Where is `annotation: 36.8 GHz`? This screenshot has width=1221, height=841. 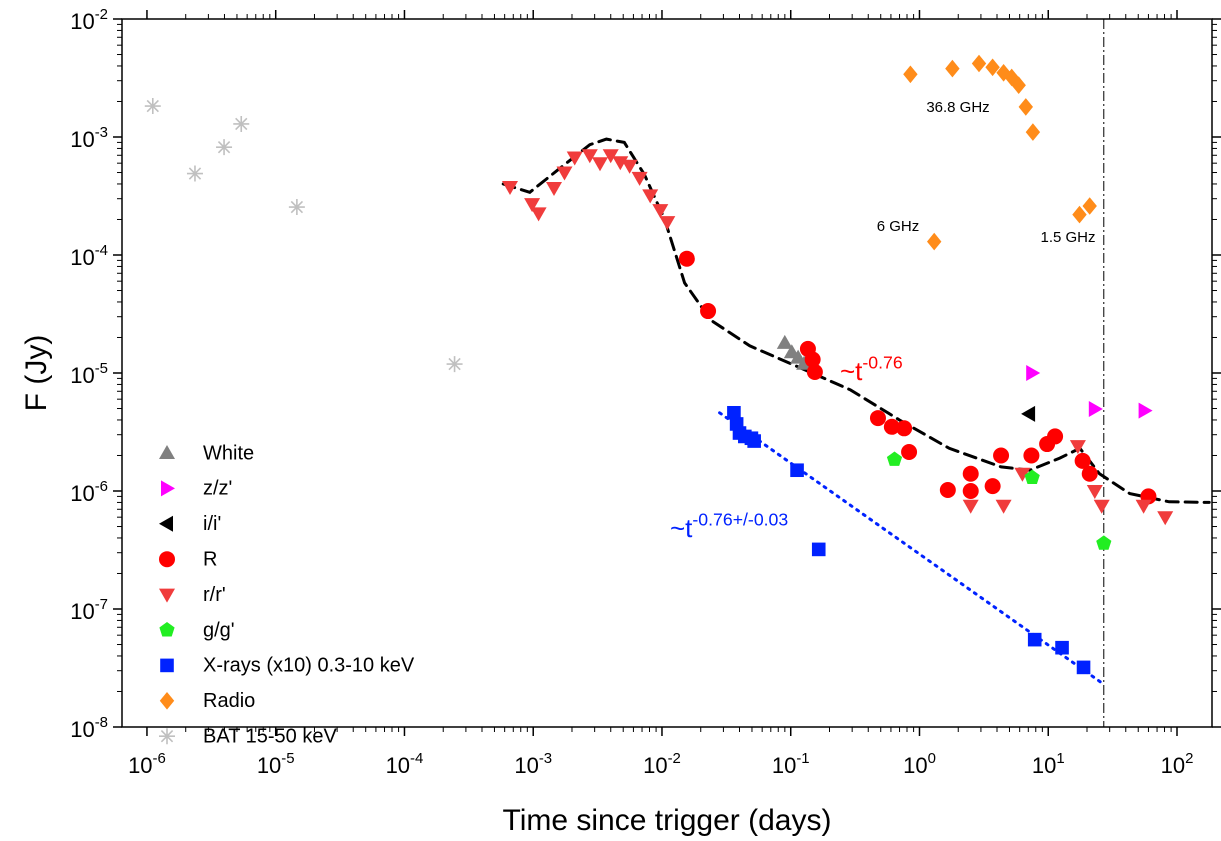
annotation: 36.8 GHz is located at coordinates (957, 107).